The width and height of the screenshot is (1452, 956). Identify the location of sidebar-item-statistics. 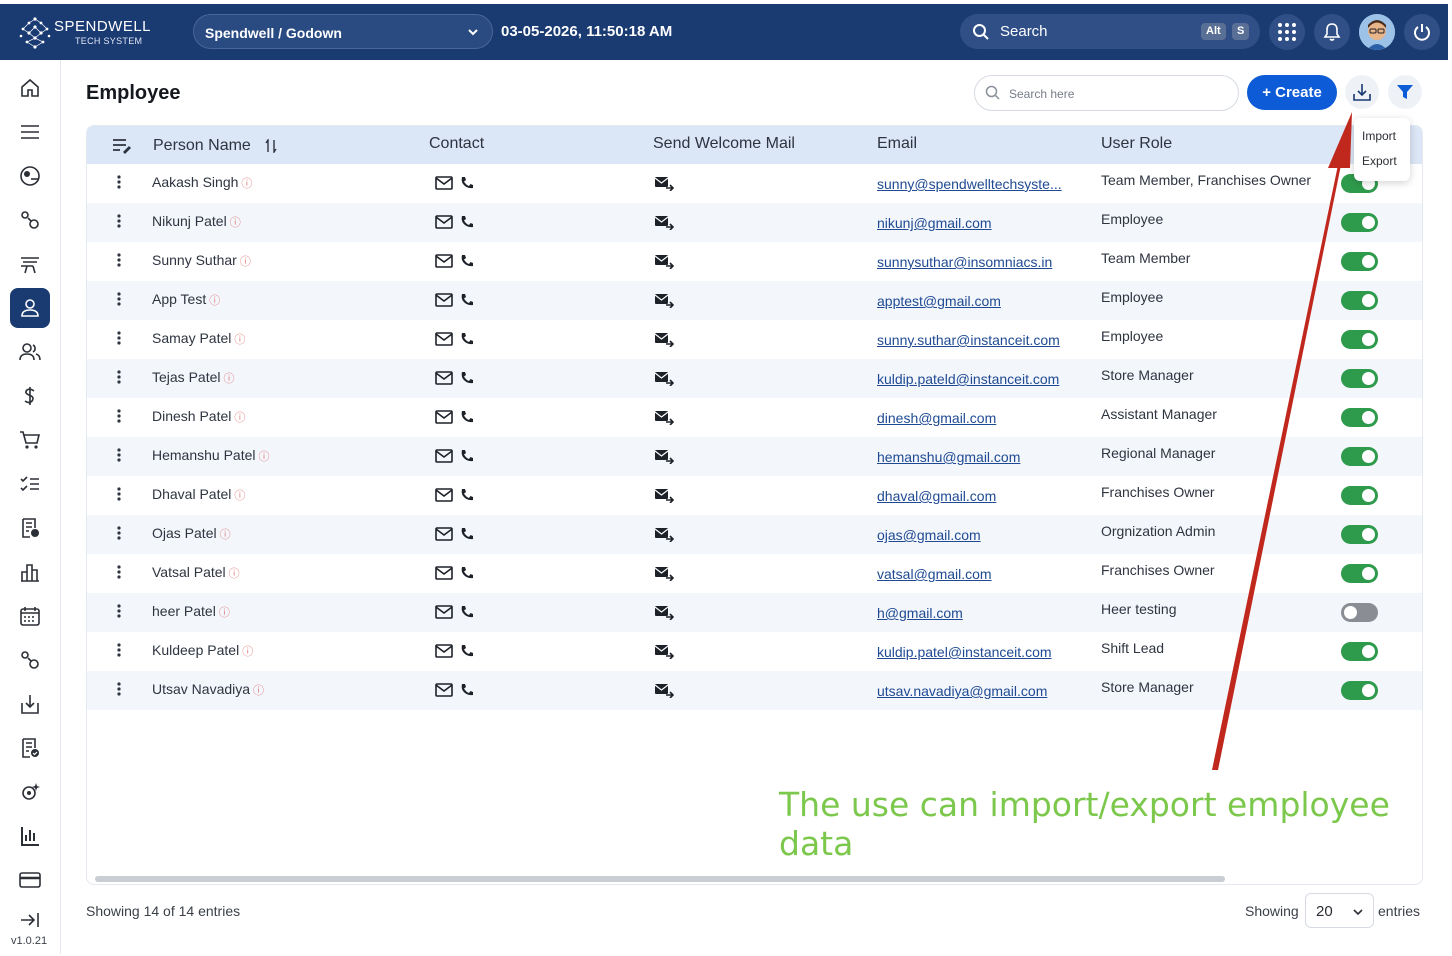
(30, 836).